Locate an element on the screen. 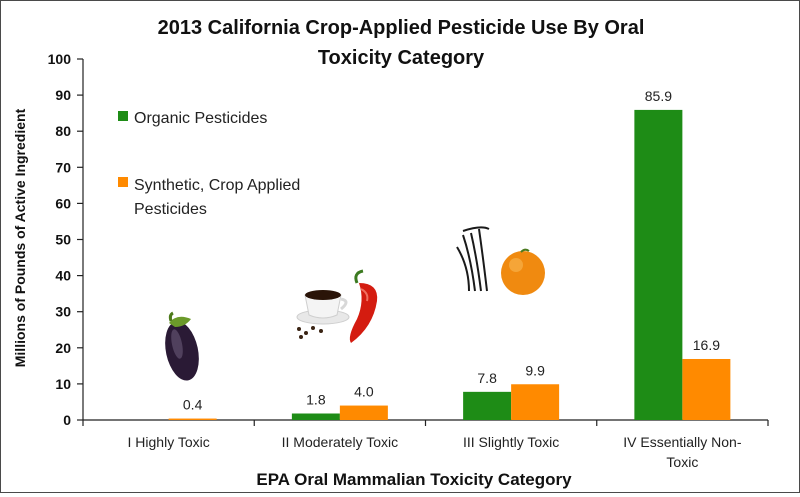 The height and width of the screenshot is (497, 800). bar-data-label: 1.8 is located at coordinates (316, 400).